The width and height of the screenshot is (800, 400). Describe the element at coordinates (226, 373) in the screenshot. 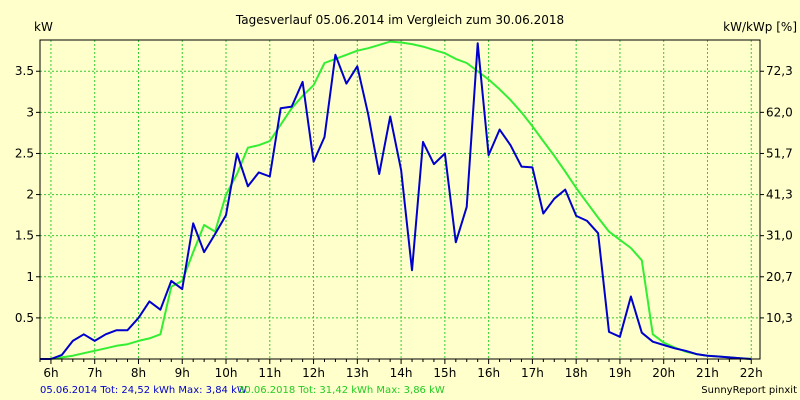

I see `x-tick-label: 10h` at that location.